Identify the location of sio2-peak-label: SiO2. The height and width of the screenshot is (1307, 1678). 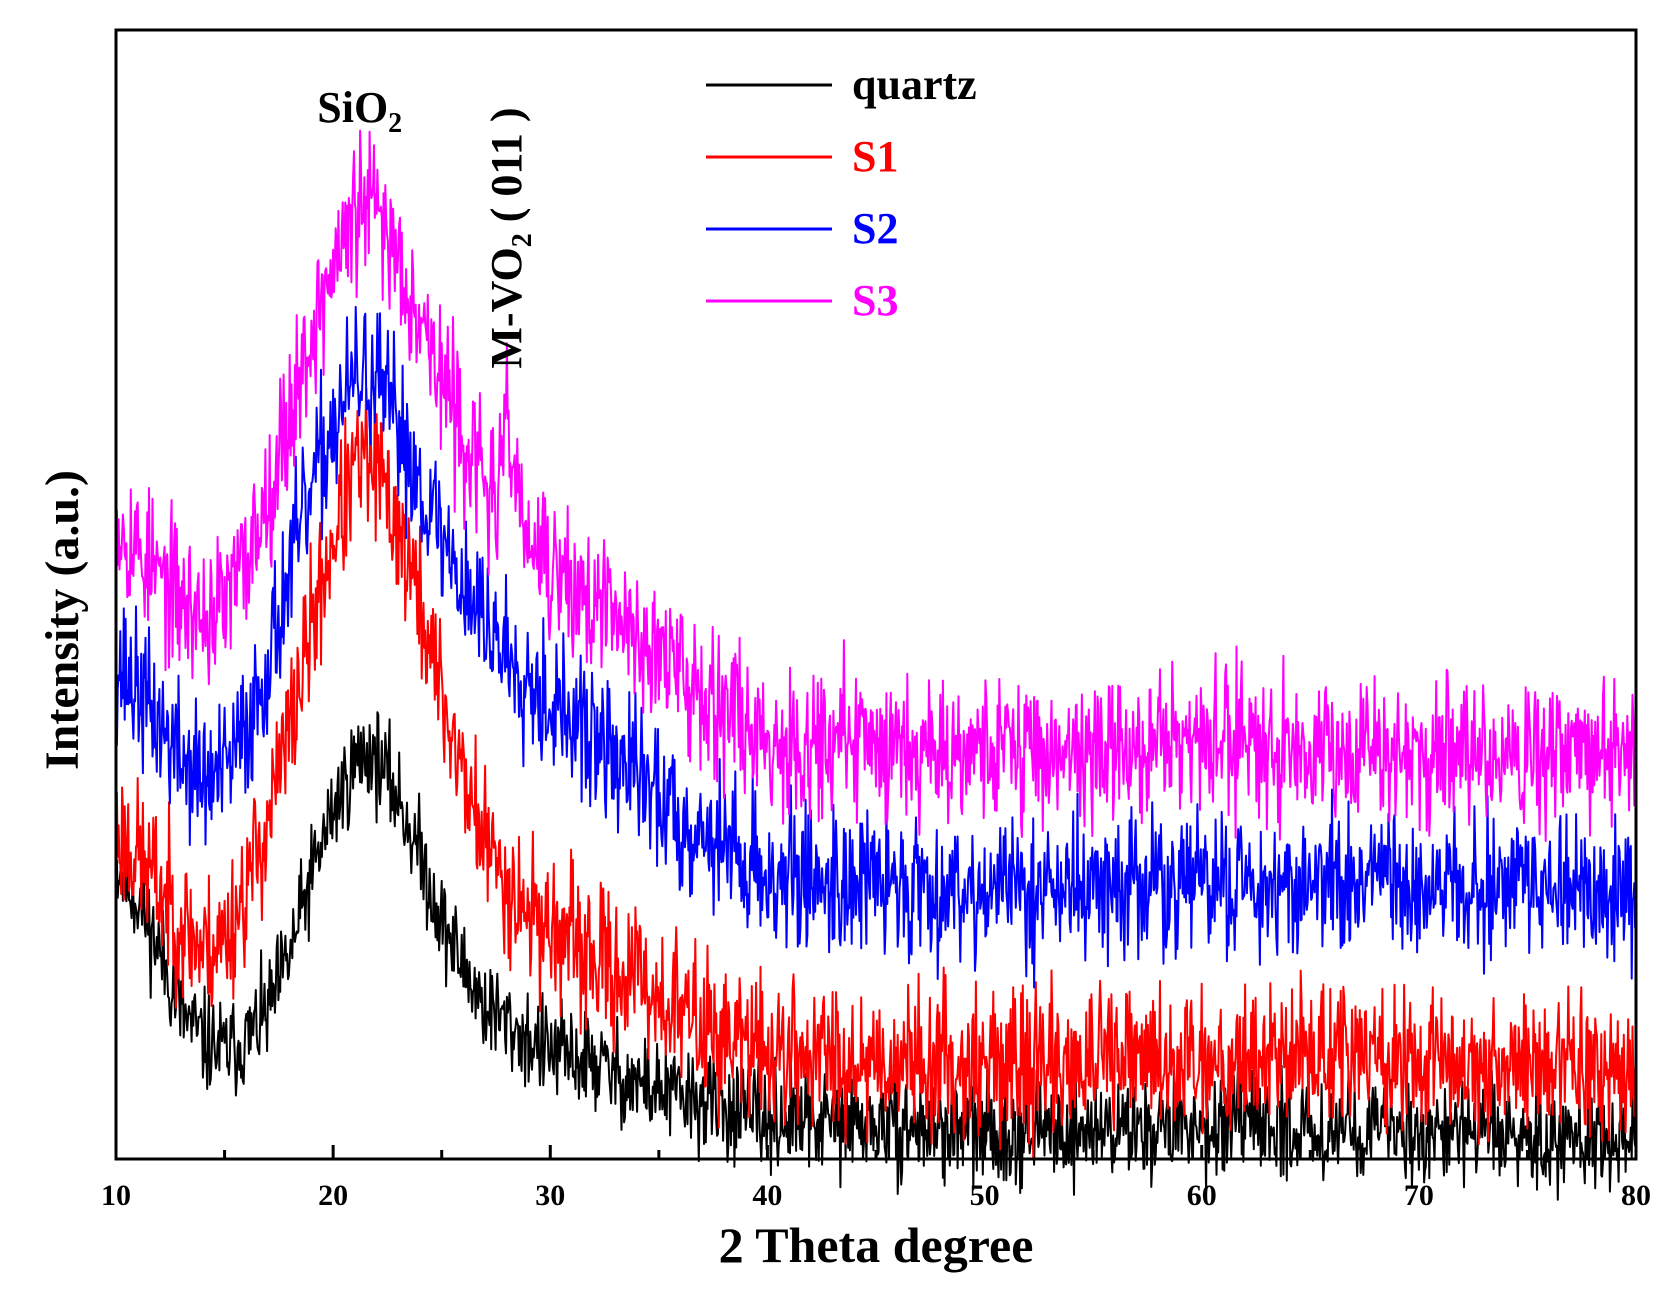
(359, 111).